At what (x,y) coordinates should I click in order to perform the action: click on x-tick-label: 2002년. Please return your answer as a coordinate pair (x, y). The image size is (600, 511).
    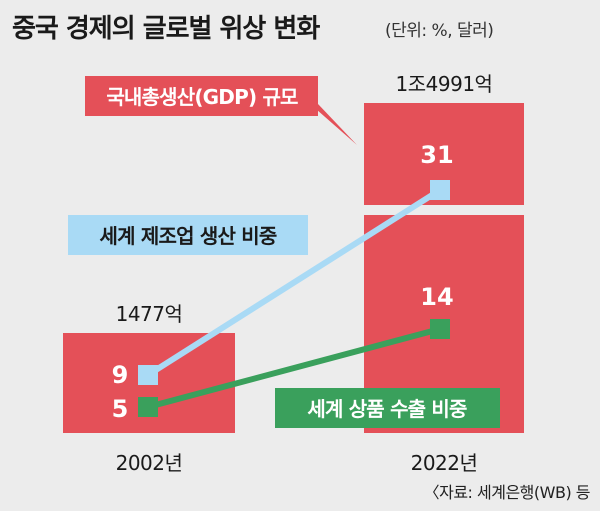
    Looking at the image, I should click on (149, 463).